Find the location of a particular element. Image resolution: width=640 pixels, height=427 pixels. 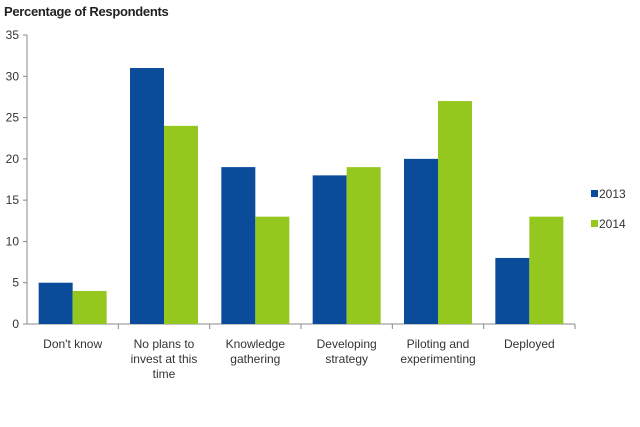

x-category-label: Piloting and experimenting is located at coordinates (437, 351).